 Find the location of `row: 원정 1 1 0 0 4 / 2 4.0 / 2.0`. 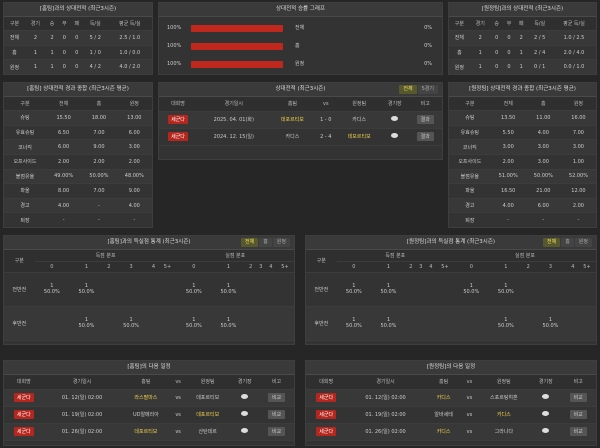

row: 원정 1 1 0 0 4 / 2 4.0 / 2.0 is located at coordinates (78, 66).